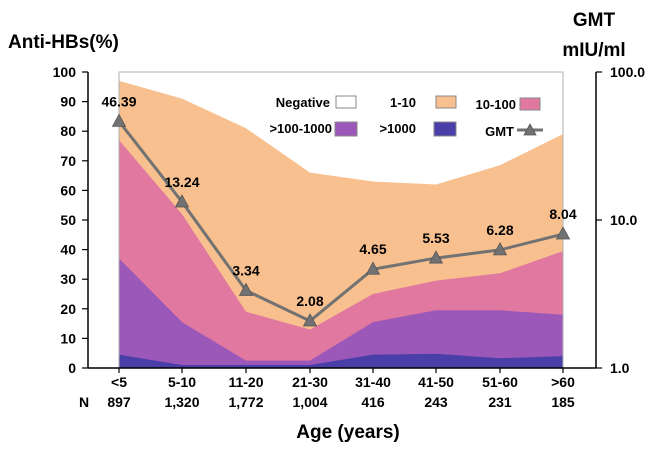  What do you see at coordinates (562, 214) in the screenshot?
I see `gmt-data-label: 8.04` at bounding box center [562, 214].